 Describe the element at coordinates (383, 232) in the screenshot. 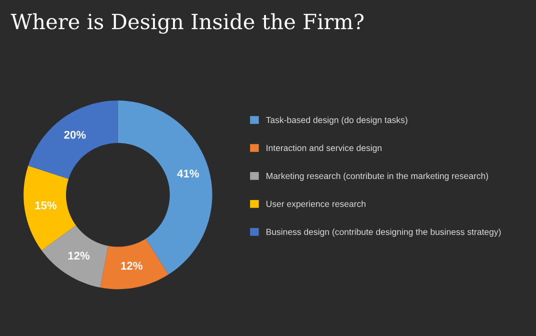

I see `legend-label: Business design (contribute designing the business strategy)` at that location.